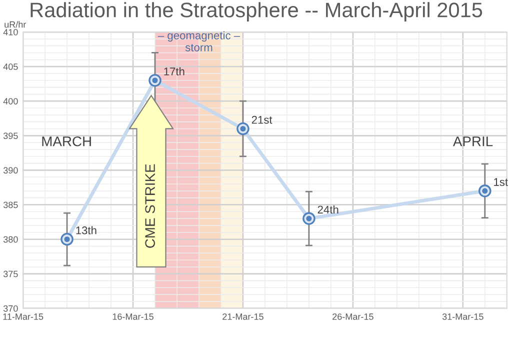  I want to click on x-tick-label: 26-Mar-15, so click(353, 316).